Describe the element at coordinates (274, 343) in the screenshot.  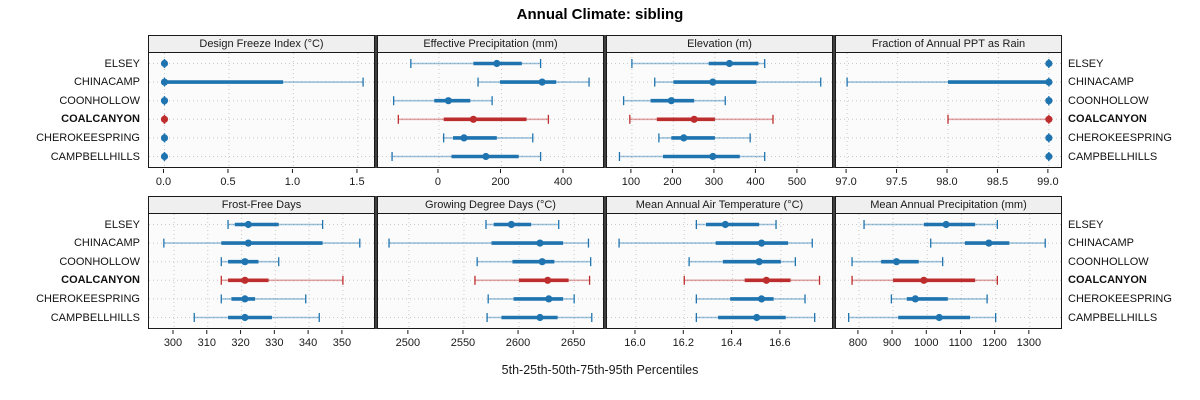
I see `axis-tick-label: 330` at that location.